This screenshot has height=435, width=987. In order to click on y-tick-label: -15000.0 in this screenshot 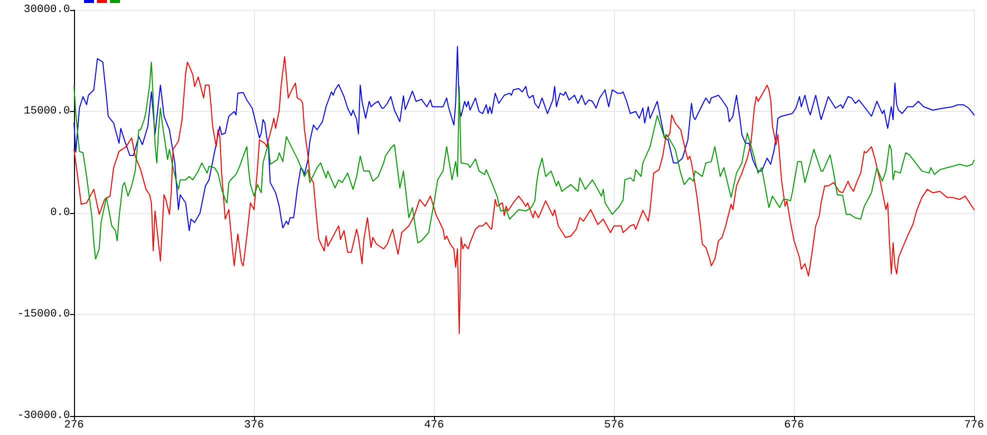, I will do `click(43, 314)`.